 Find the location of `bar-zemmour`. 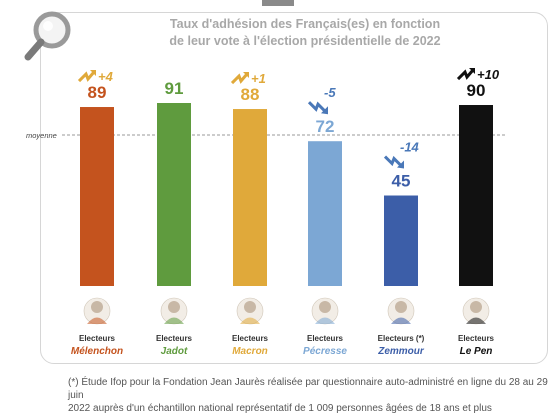

bar-zemmour is located at coordinates (401, 240).